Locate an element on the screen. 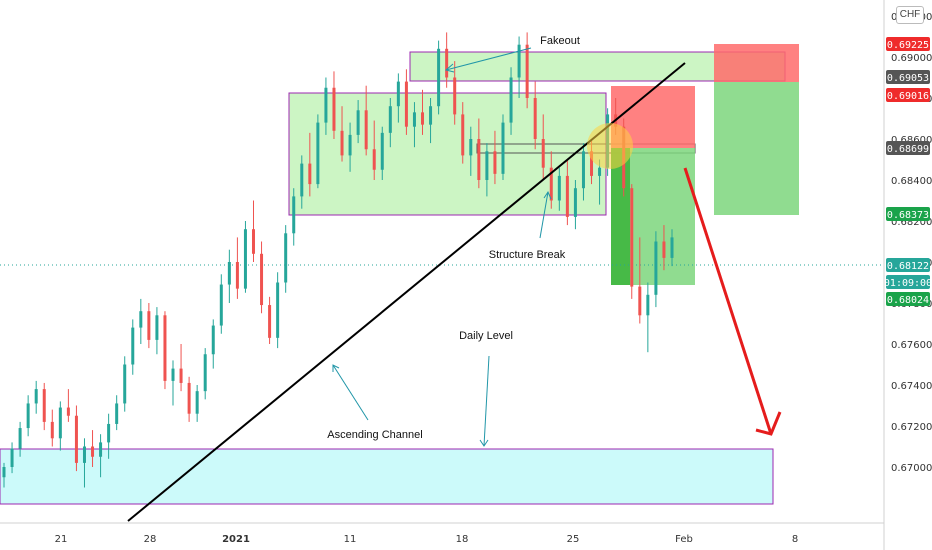  channel-arrow is located at coordinates (350, 392).